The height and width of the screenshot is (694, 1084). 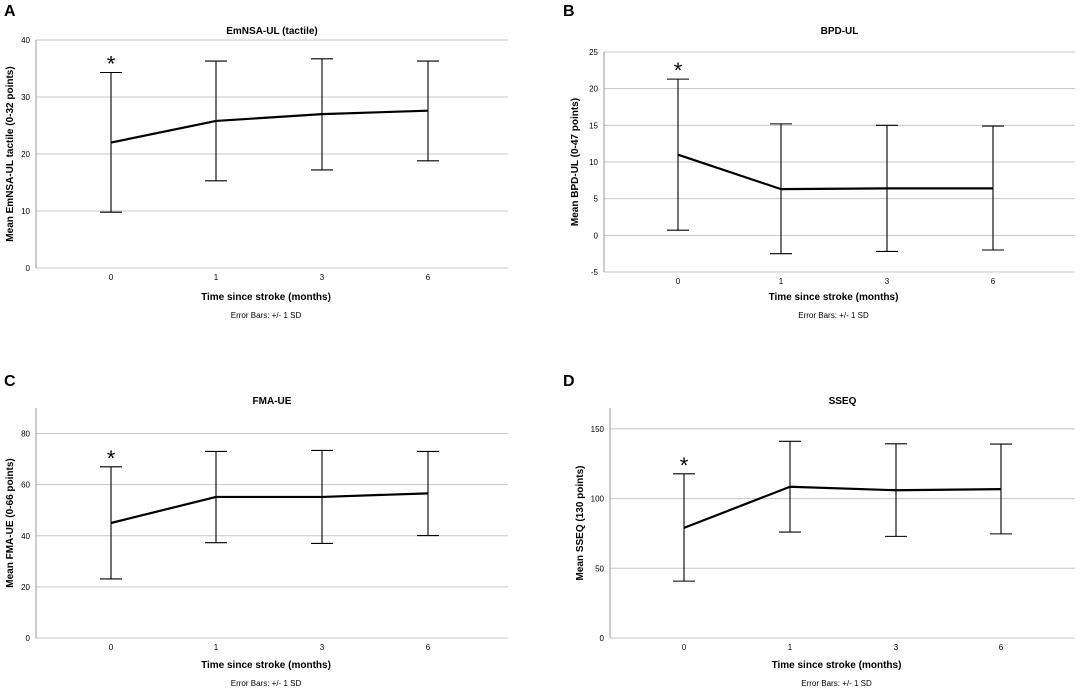 What do you see at coordinates (25, 97) in the screenshot?
I see `y-tick-label: 30` at bounding box center [25, 97].